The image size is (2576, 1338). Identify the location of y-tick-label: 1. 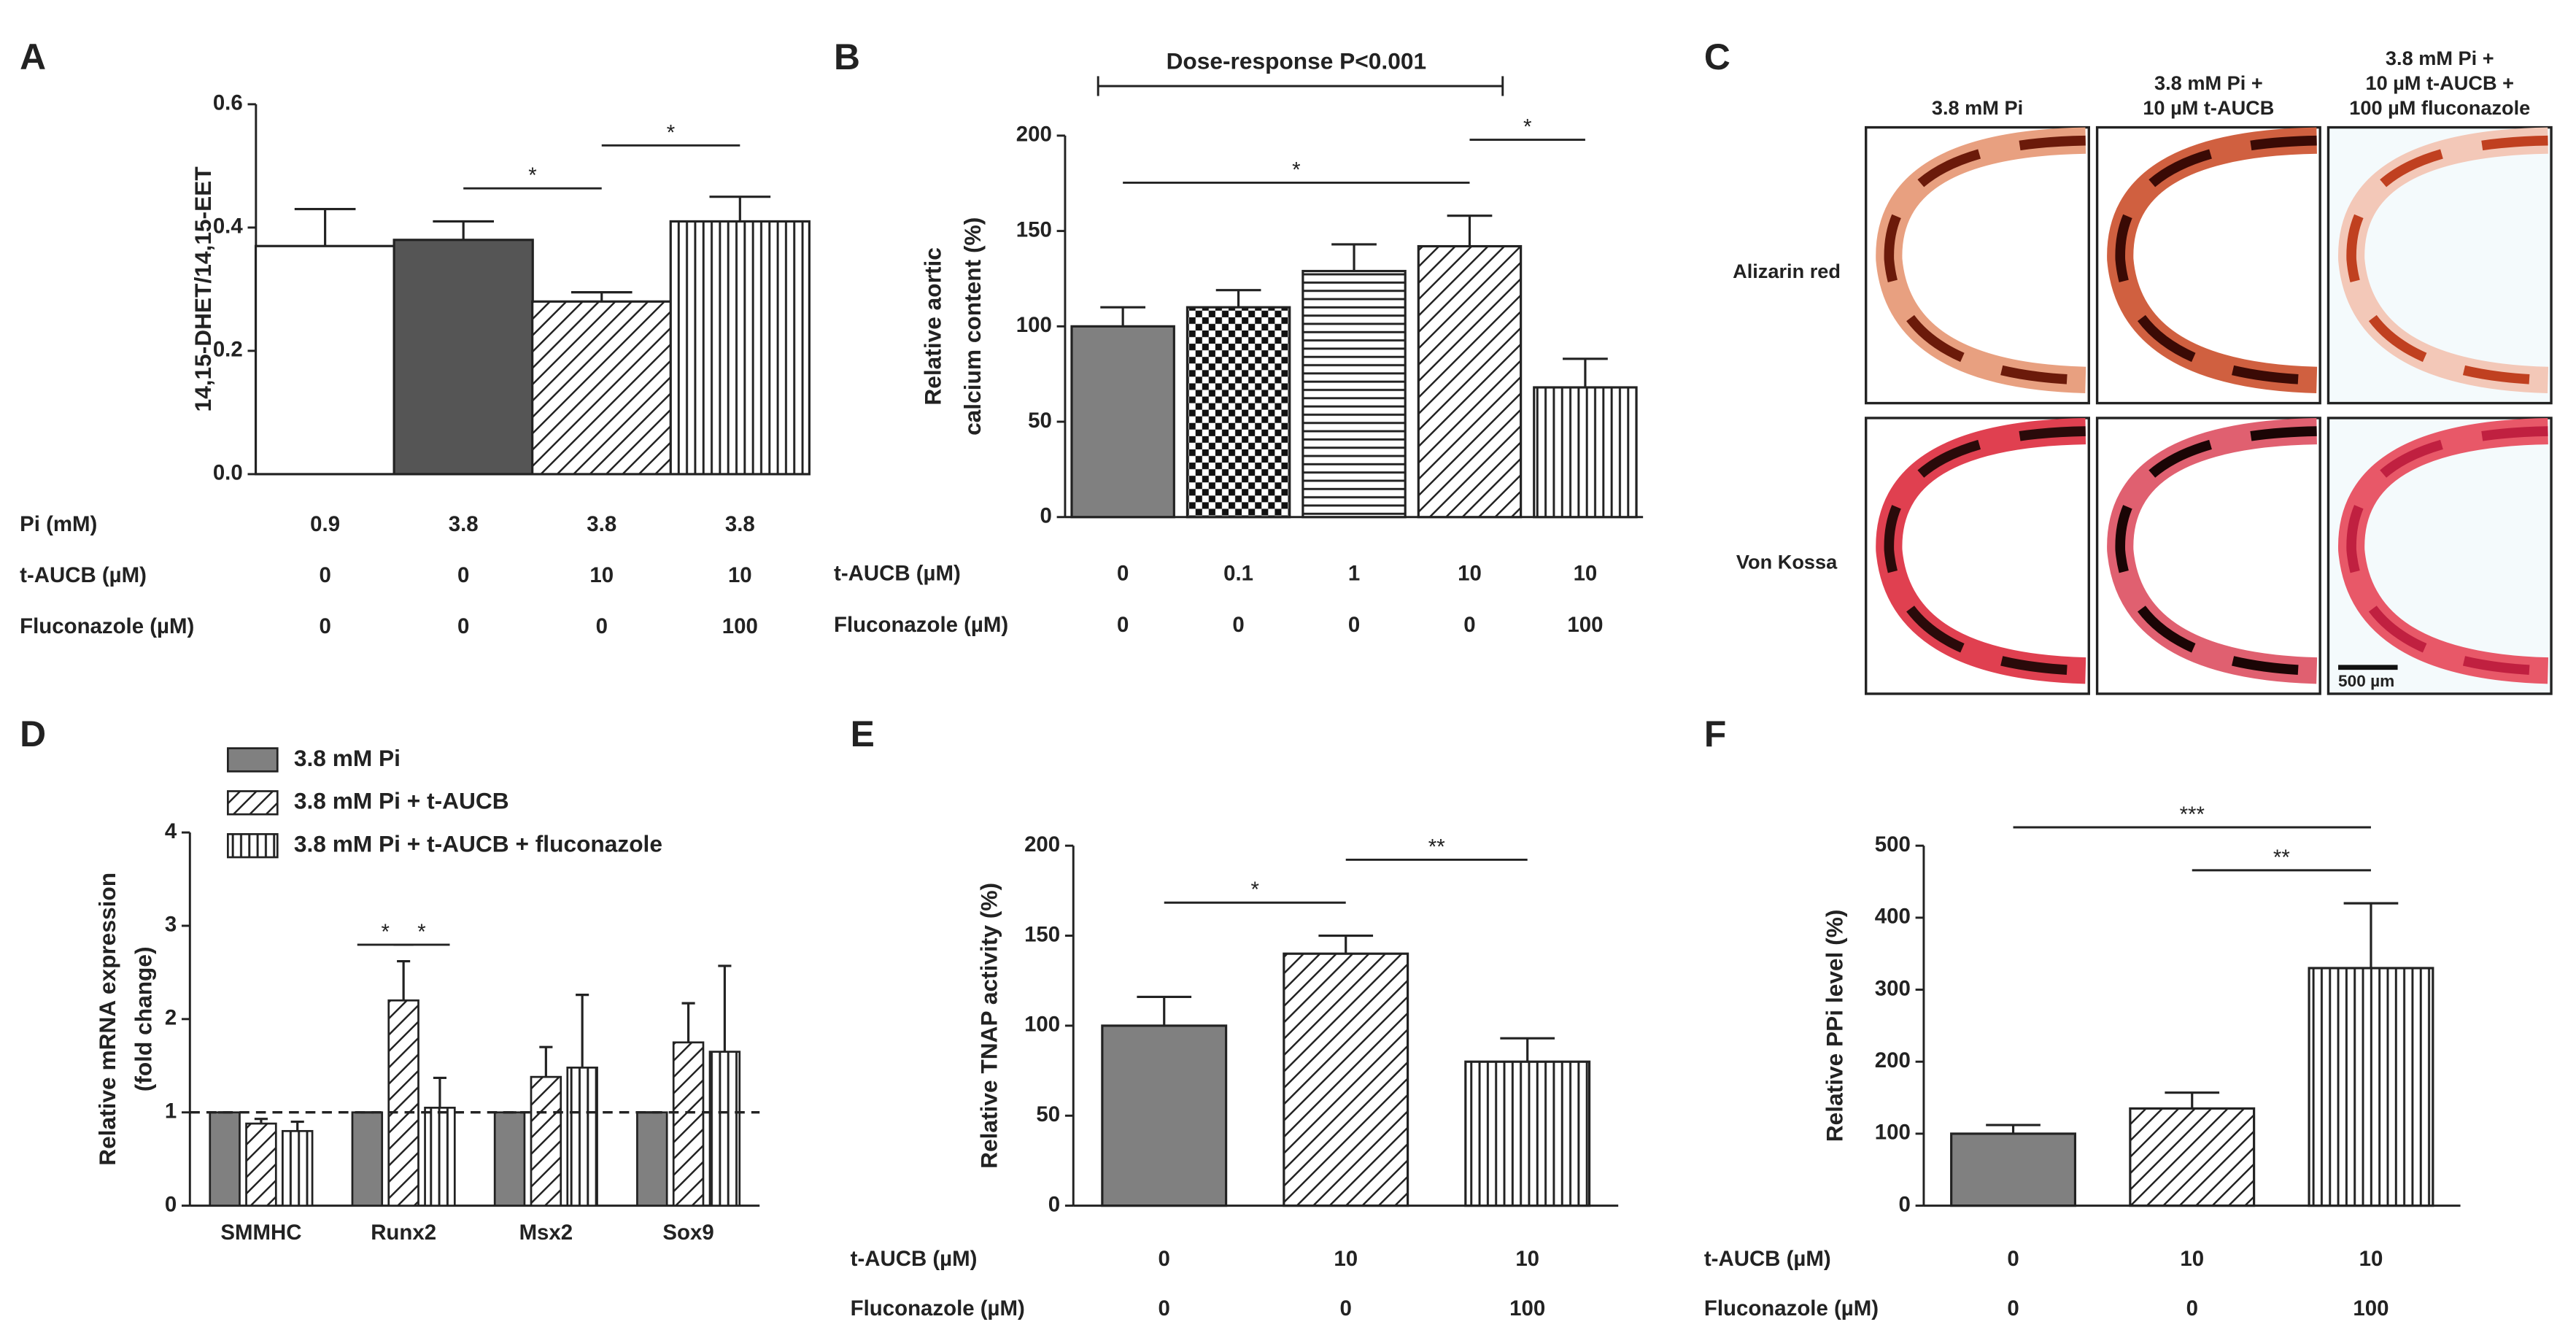
(171, 1112).